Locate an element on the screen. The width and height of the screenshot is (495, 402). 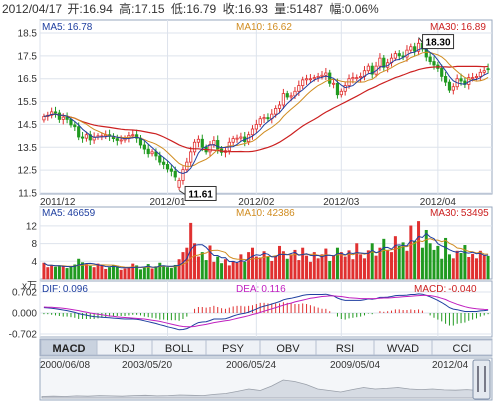
tab-macd: MACD is located at coordinates (69, 347).